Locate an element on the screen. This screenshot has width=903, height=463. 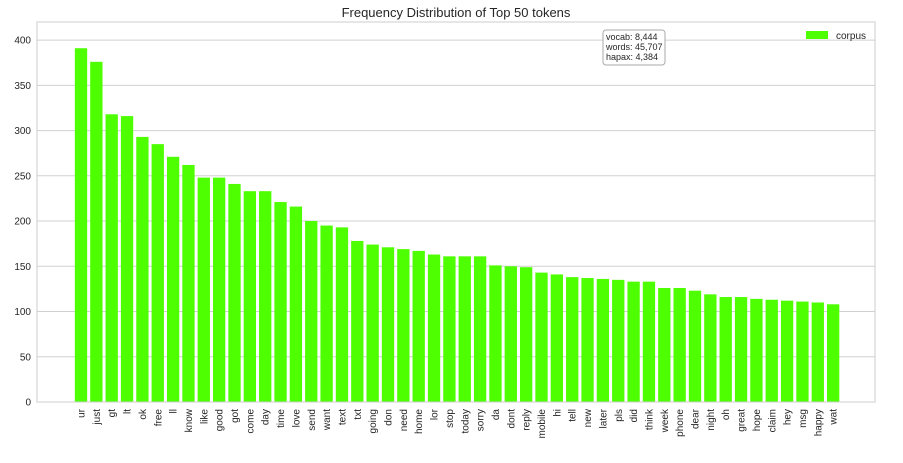
x-tick-label-time: time is located at coordinates (281, 418).